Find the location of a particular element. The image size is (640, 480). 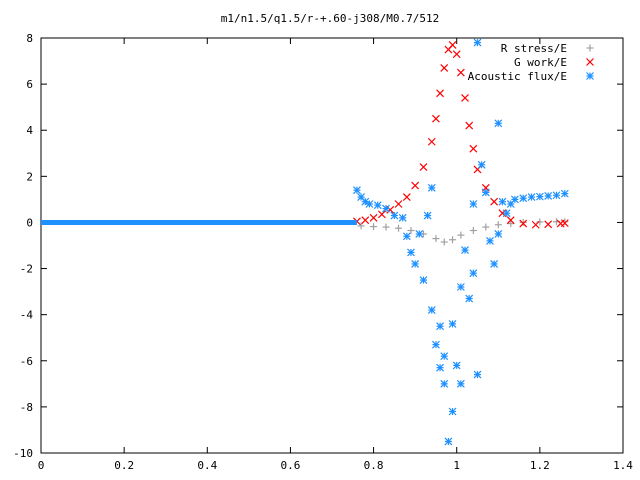

y-tick-label: 0 is located at coordinates (29, 222).